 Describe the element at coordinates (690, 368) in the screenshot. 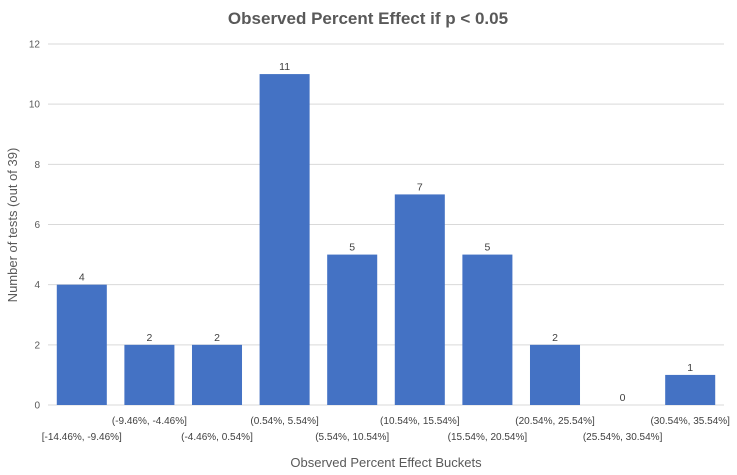

I see `data-label: 1` at that location.